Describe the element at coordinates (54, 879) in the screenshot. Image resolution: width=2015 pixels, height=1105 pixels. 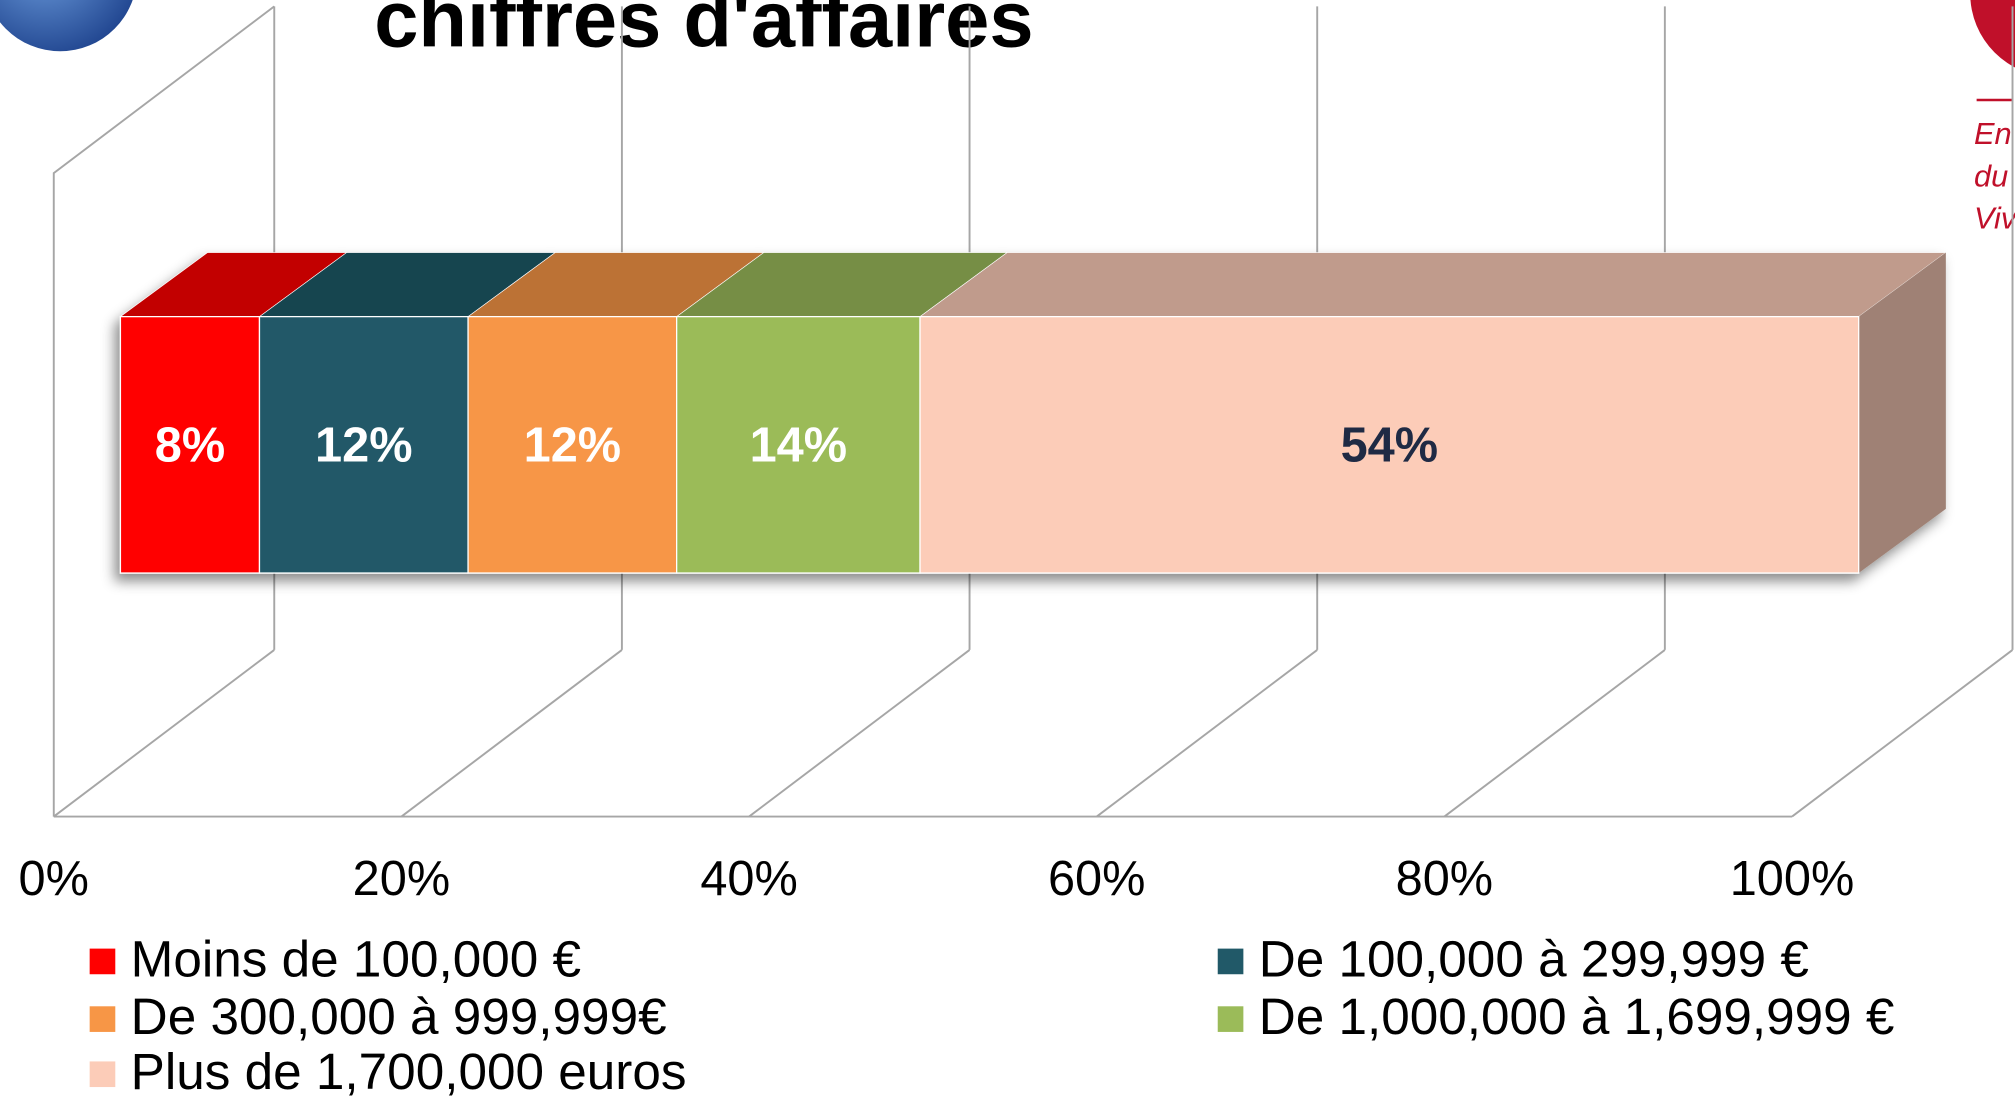
I see `x-tick-label: 0%` at that location.